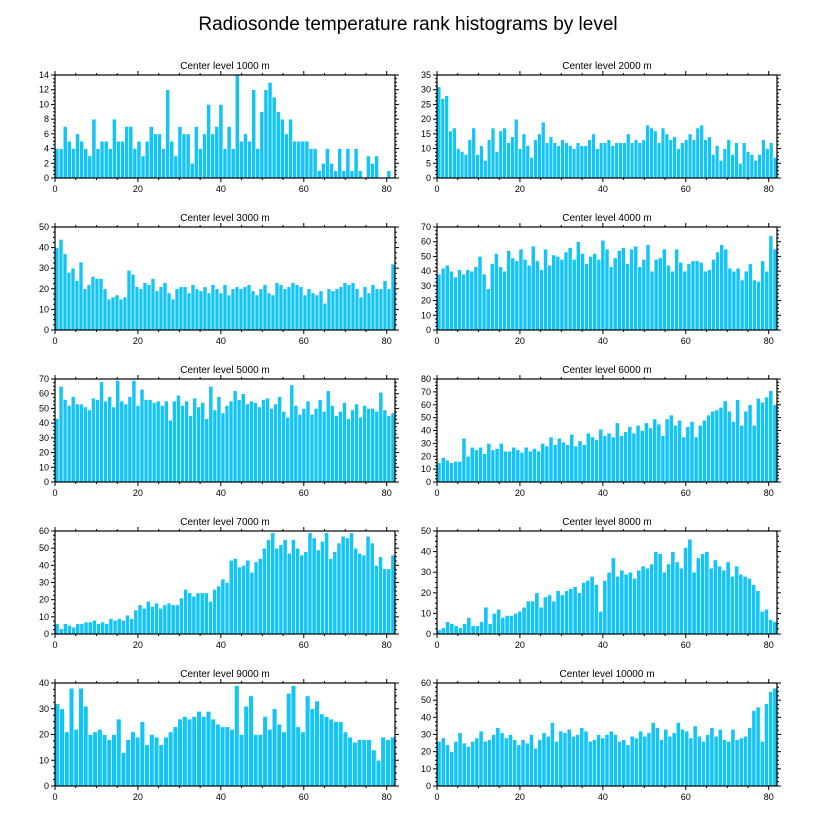 The height and width of the screenshot is (824, 816). I want to click on y-tick-label: 70, so click(44, 379).